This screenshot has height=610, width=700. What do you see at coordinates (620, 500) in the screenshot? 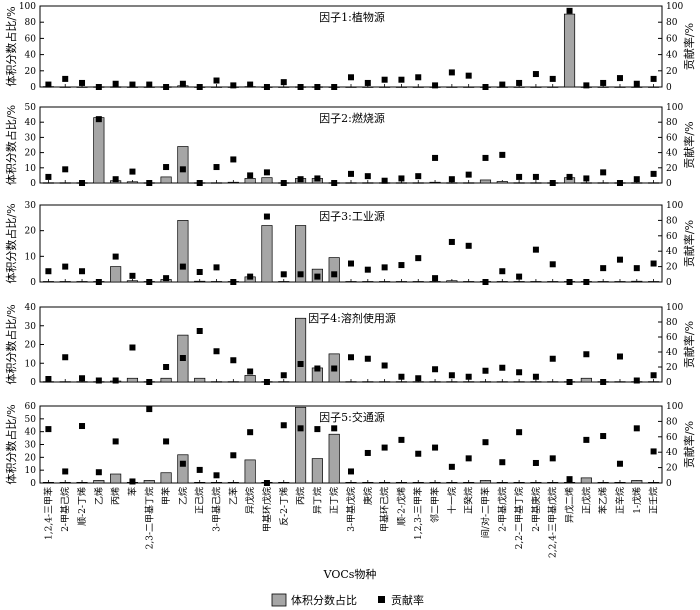
I see `category-label: 正辛烷` at bounding box center [620, 500].